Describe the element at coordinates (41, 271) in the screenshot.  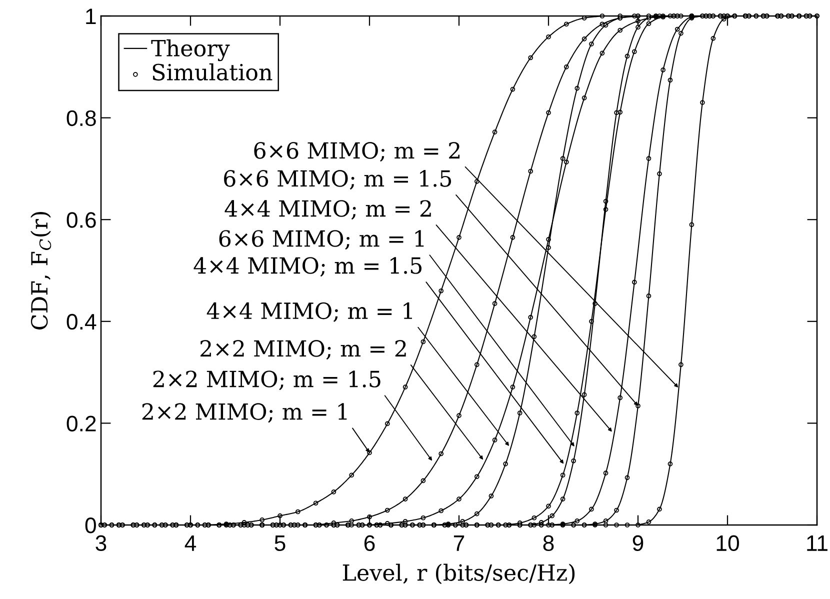
I see `y-axis-title: CDF, F$_{C}$(r)` at that location.